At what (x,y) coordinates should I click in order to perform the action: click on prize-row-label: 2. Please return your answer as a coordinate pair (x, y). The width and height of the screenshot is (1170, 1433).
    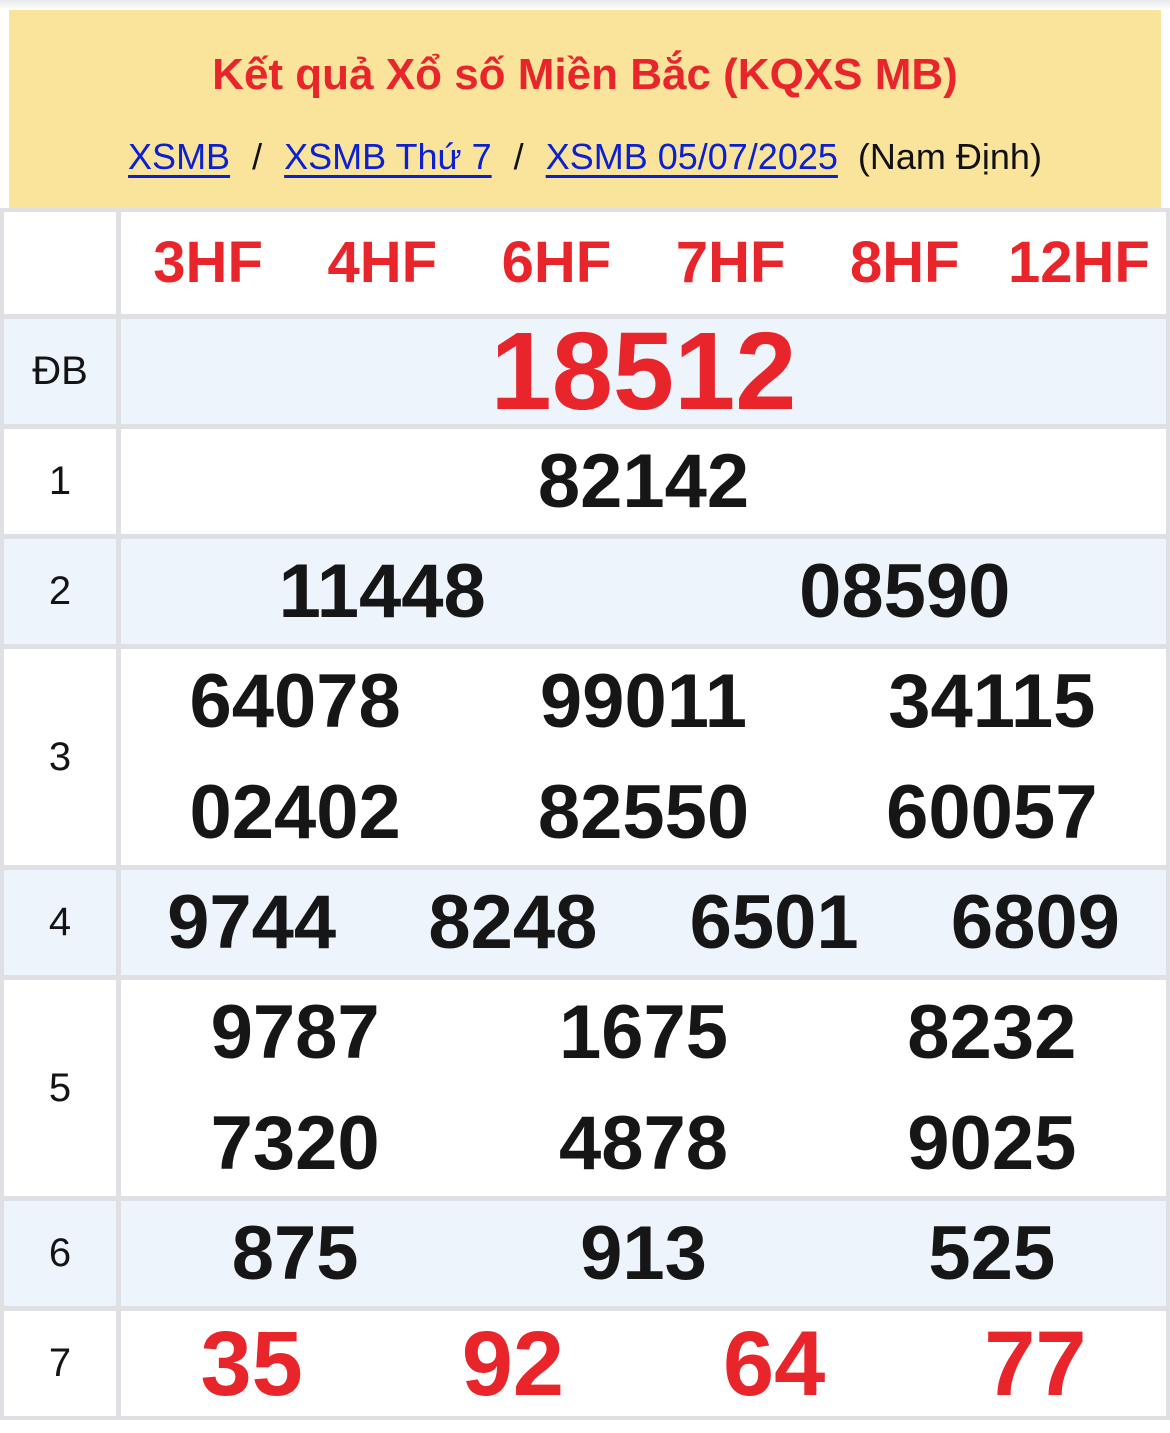
    Looking at the image, I should click on (60, 591).